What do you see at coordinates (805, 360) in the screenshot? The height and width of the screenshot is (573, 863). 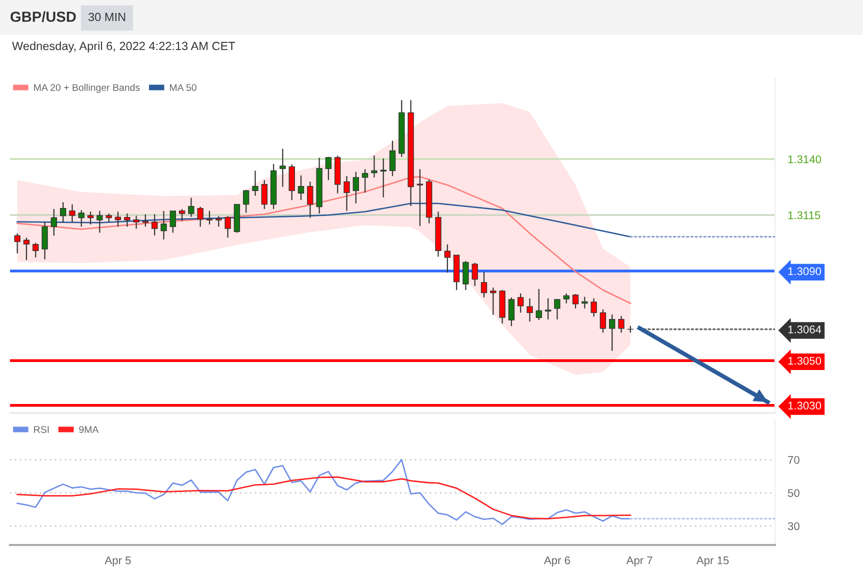 I see `y-tick-label: 1.3050` at bounding box center [805, 360].